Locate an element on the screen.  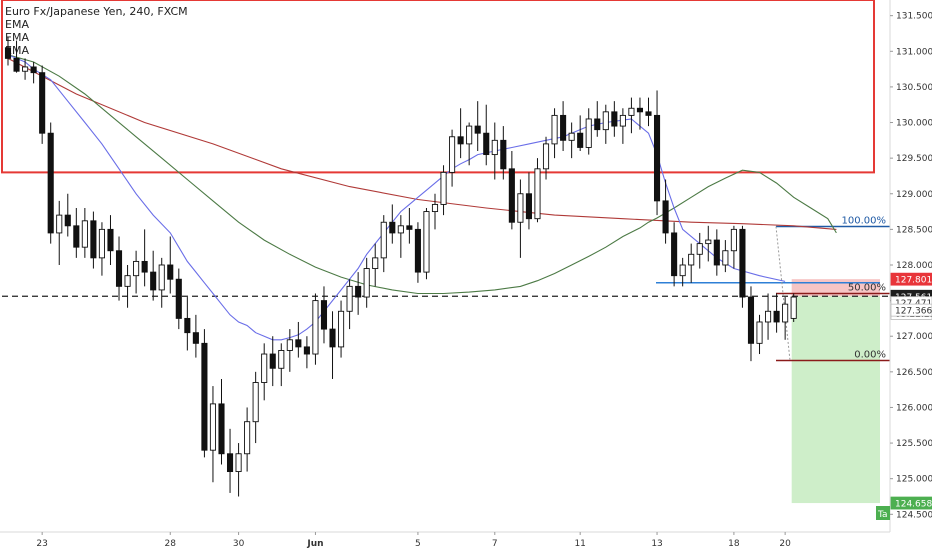
indicator-ema-2: EMA is located at coordinates (17, 37).